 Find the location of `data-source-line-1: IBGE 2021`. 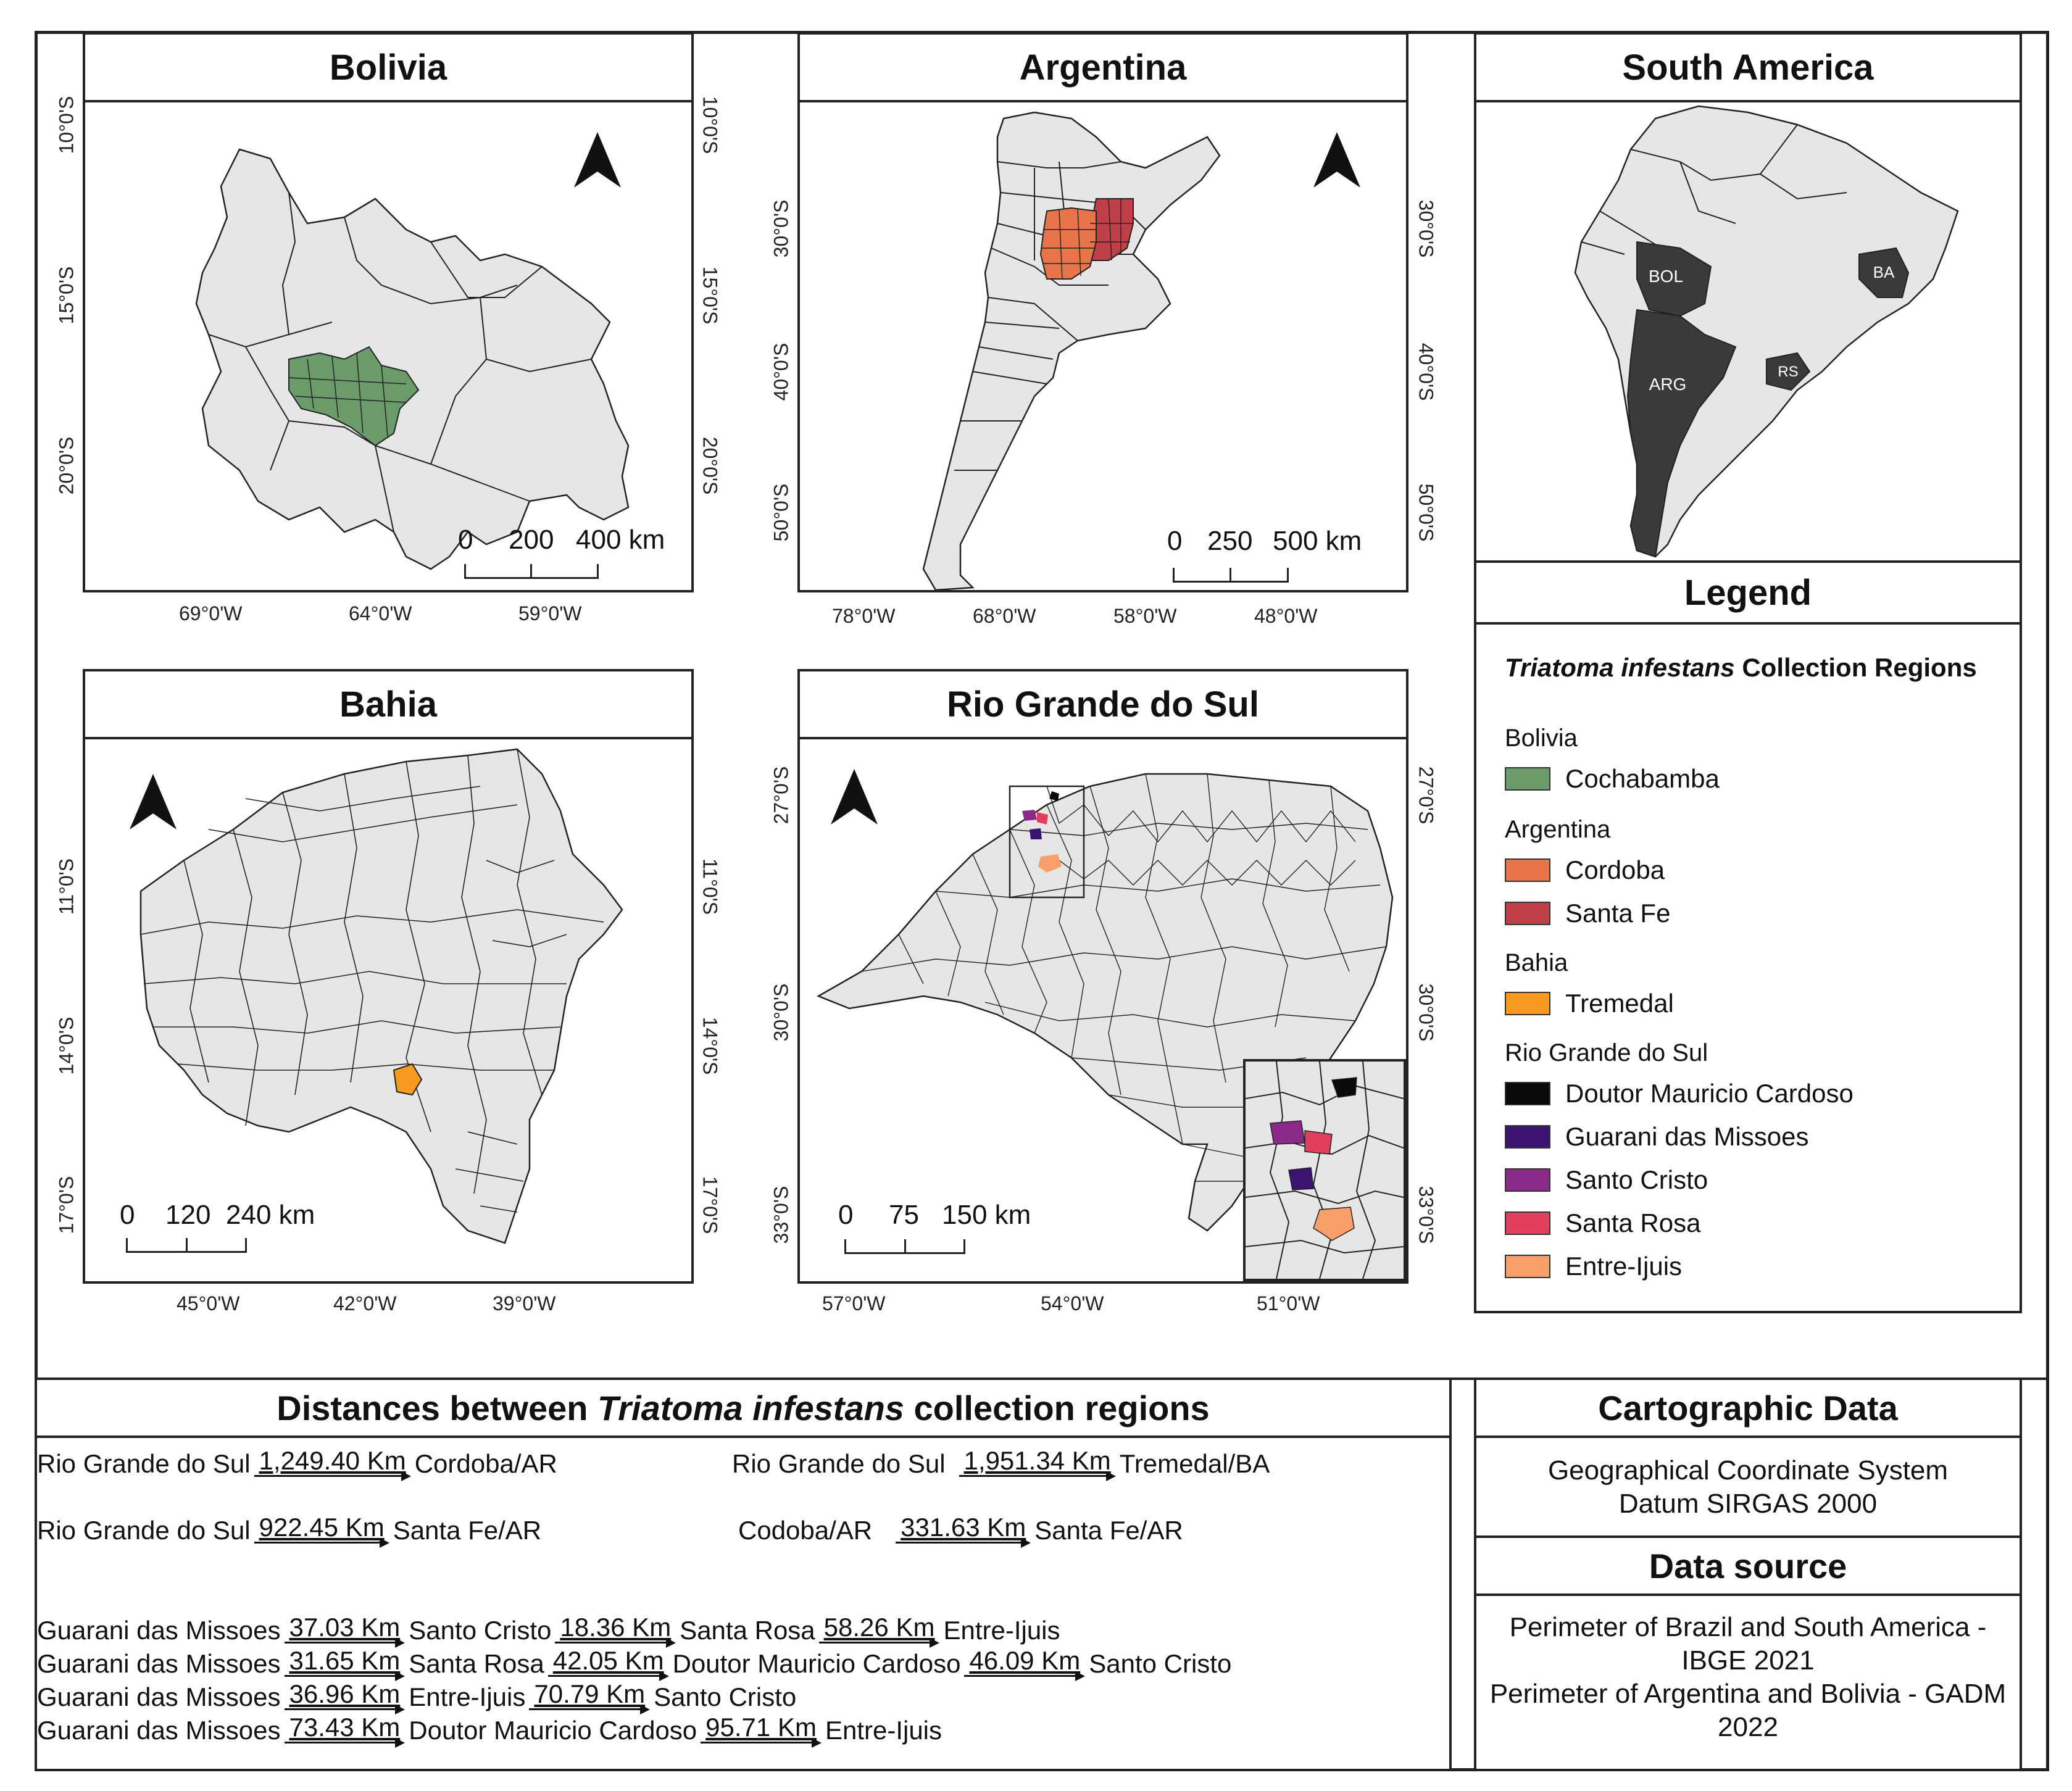

data-source-line-1: IBGE 2021 is located at coordinates (1748, 1660).